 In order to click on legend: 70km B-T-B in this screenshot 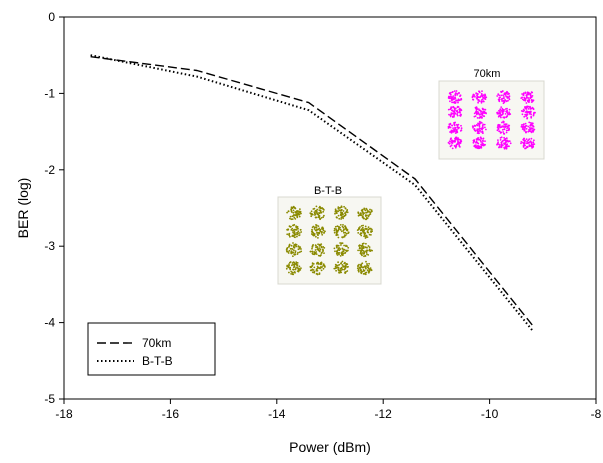, I will do `click(151, 349)`.